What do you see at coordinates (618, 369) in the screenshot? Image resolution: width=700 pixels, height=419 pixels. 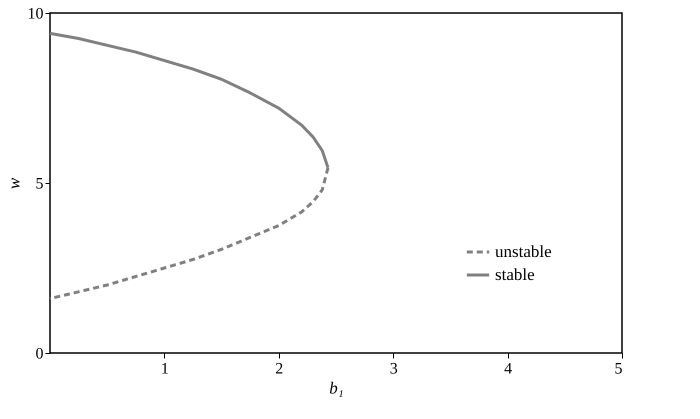 I see `x-tick-label: 5` at bounding box center [618, 369].